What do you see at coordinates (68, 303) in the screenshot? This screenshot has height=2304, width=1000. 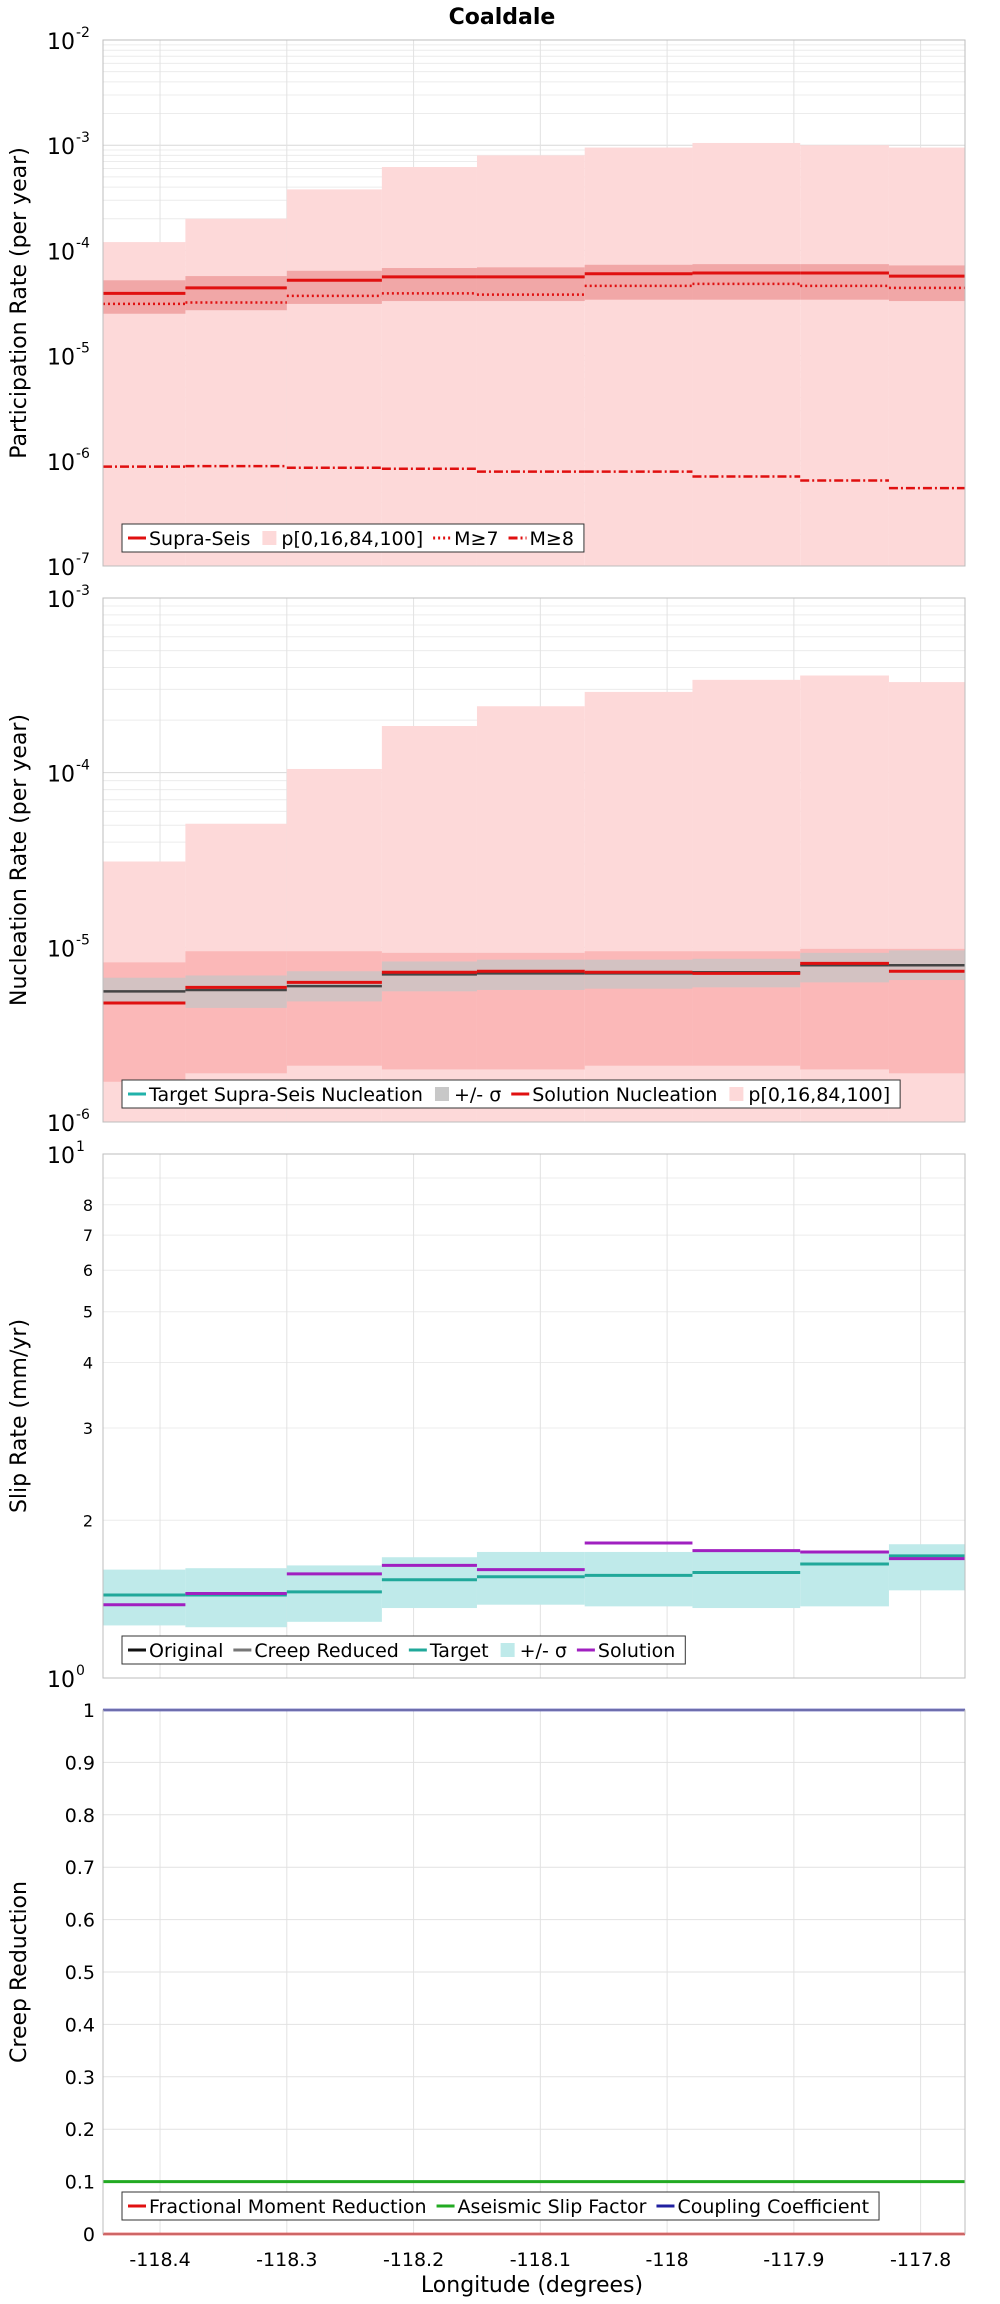 I see `y-tick-labels: 10-710-610-510-410-310-2` at bounding box center [68, 303].